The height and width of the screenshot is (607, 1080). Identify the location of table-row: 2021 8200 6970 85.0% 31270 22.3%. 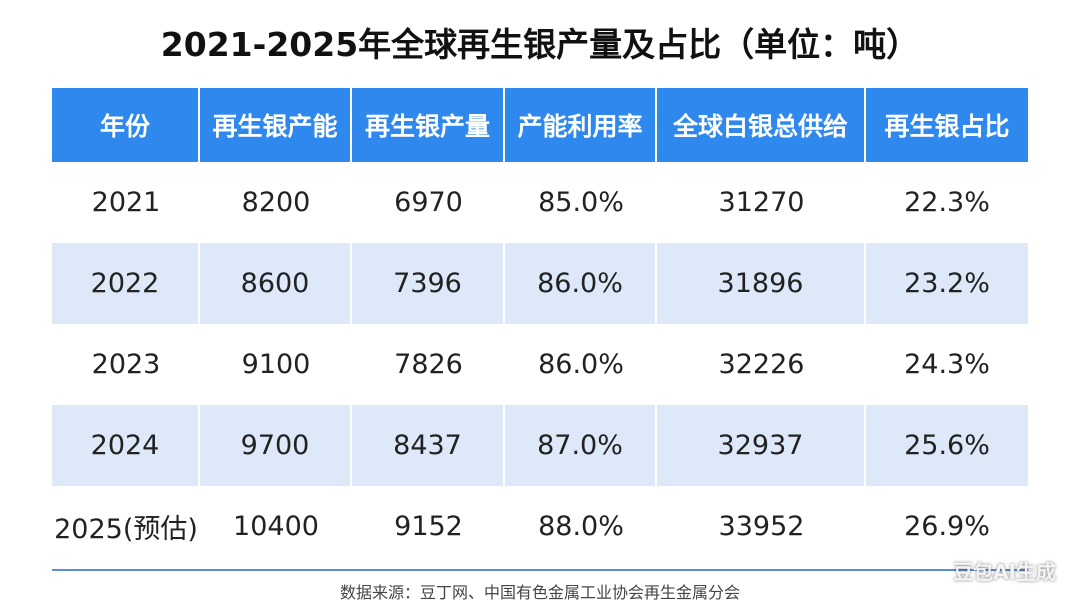
(540, 202).